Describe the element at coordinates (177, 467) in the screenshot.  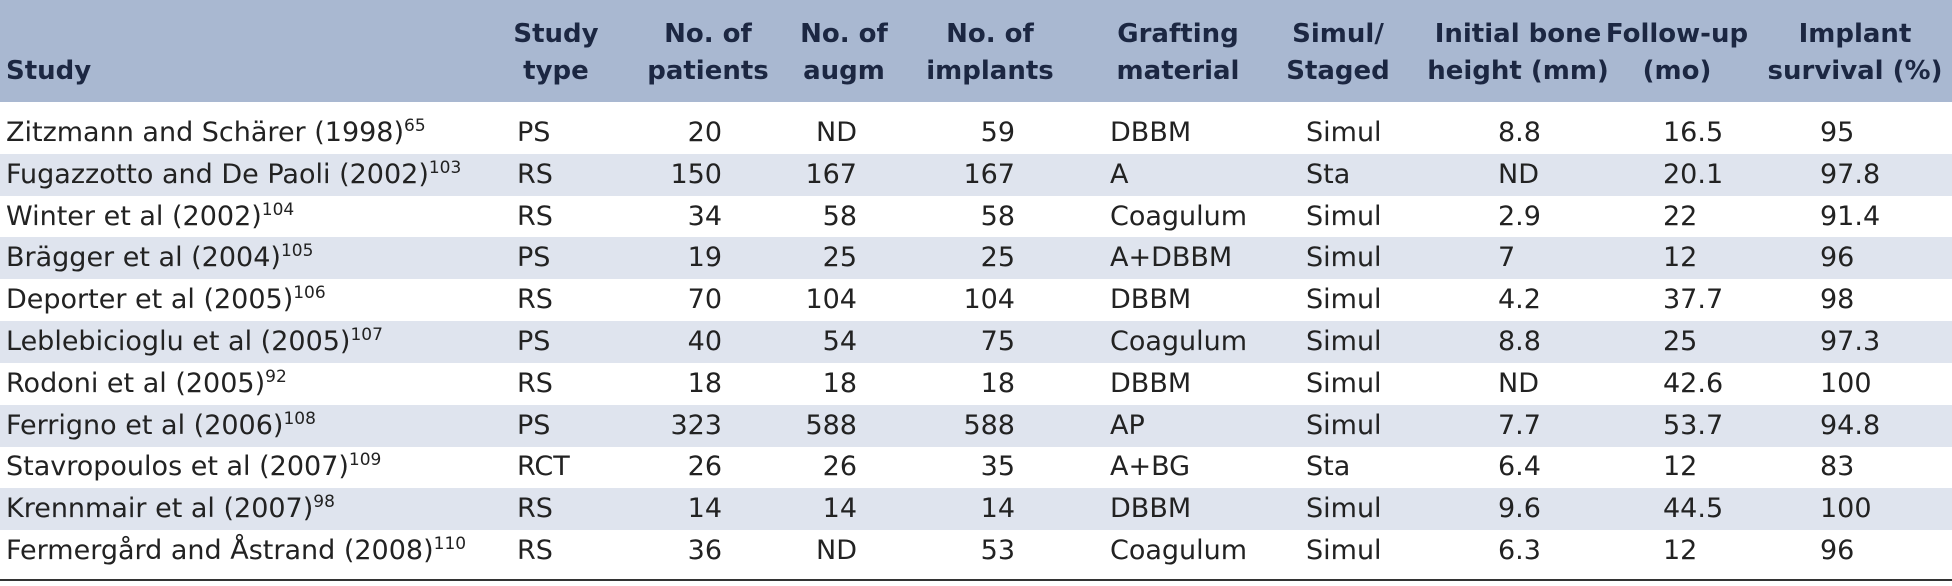
I see `study-name: Stavropoulos et al (2007)` at that location.